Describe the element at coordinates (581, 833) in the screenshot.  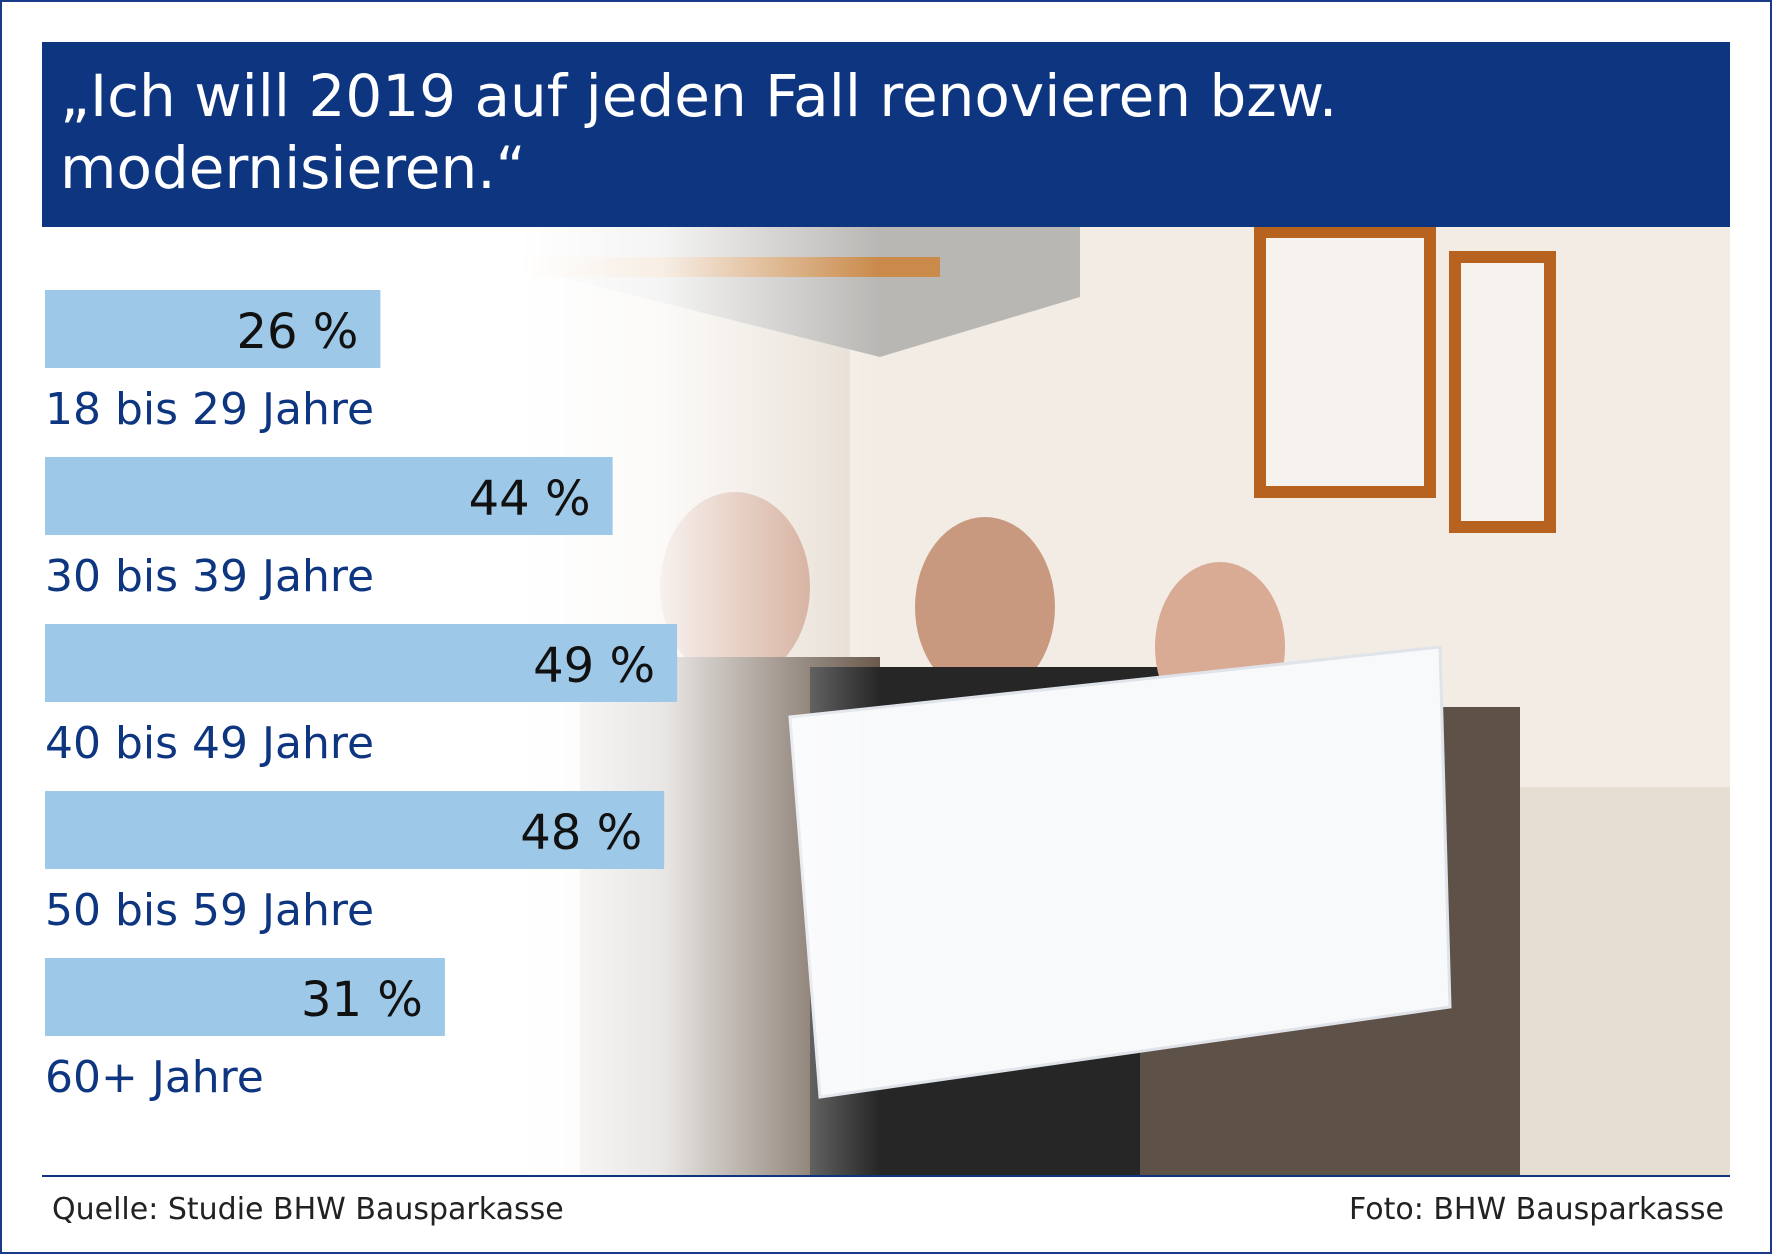
I see `bar-value-label-4: 48 %` at that location.